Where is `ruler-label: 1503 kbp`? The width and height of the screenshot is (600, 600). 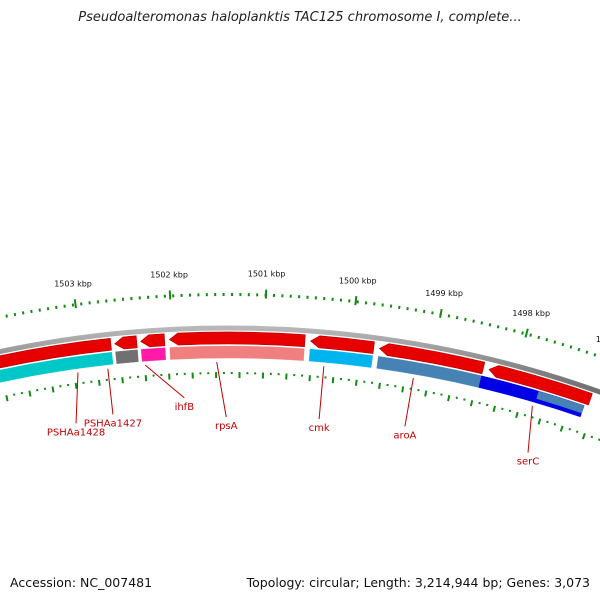
ruler-label: 1503 kbp is located at coordinates (73, 283).